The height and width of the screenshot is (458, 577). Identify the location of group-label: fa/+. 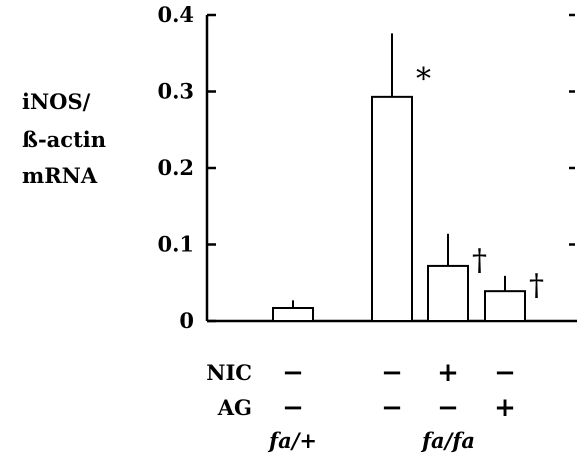
(292, 440).